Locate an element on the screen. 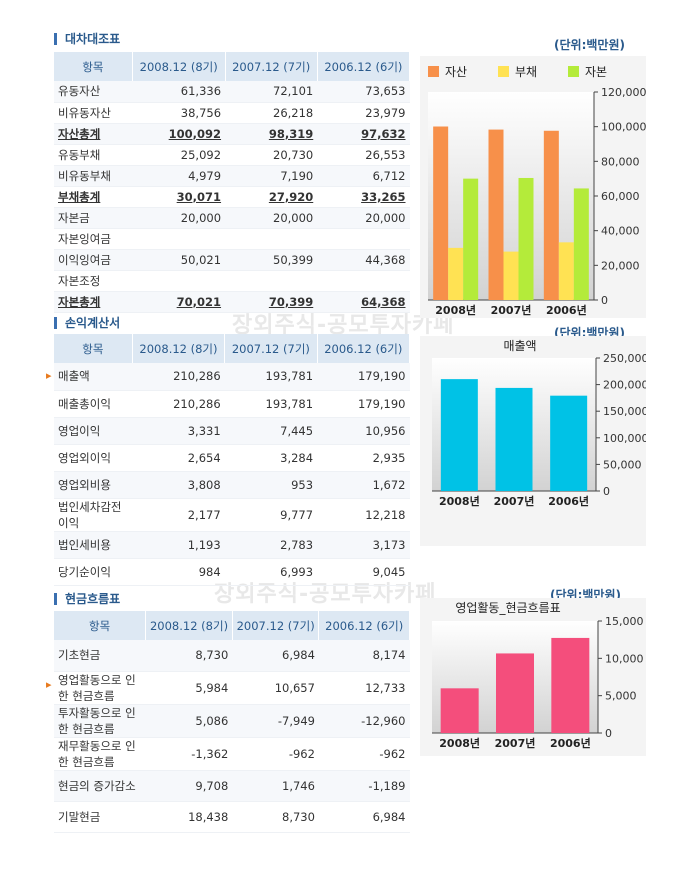 The width and height of the screenshot is (700, 889). cell-value: 6,984 is located at coordinates (298, 655).